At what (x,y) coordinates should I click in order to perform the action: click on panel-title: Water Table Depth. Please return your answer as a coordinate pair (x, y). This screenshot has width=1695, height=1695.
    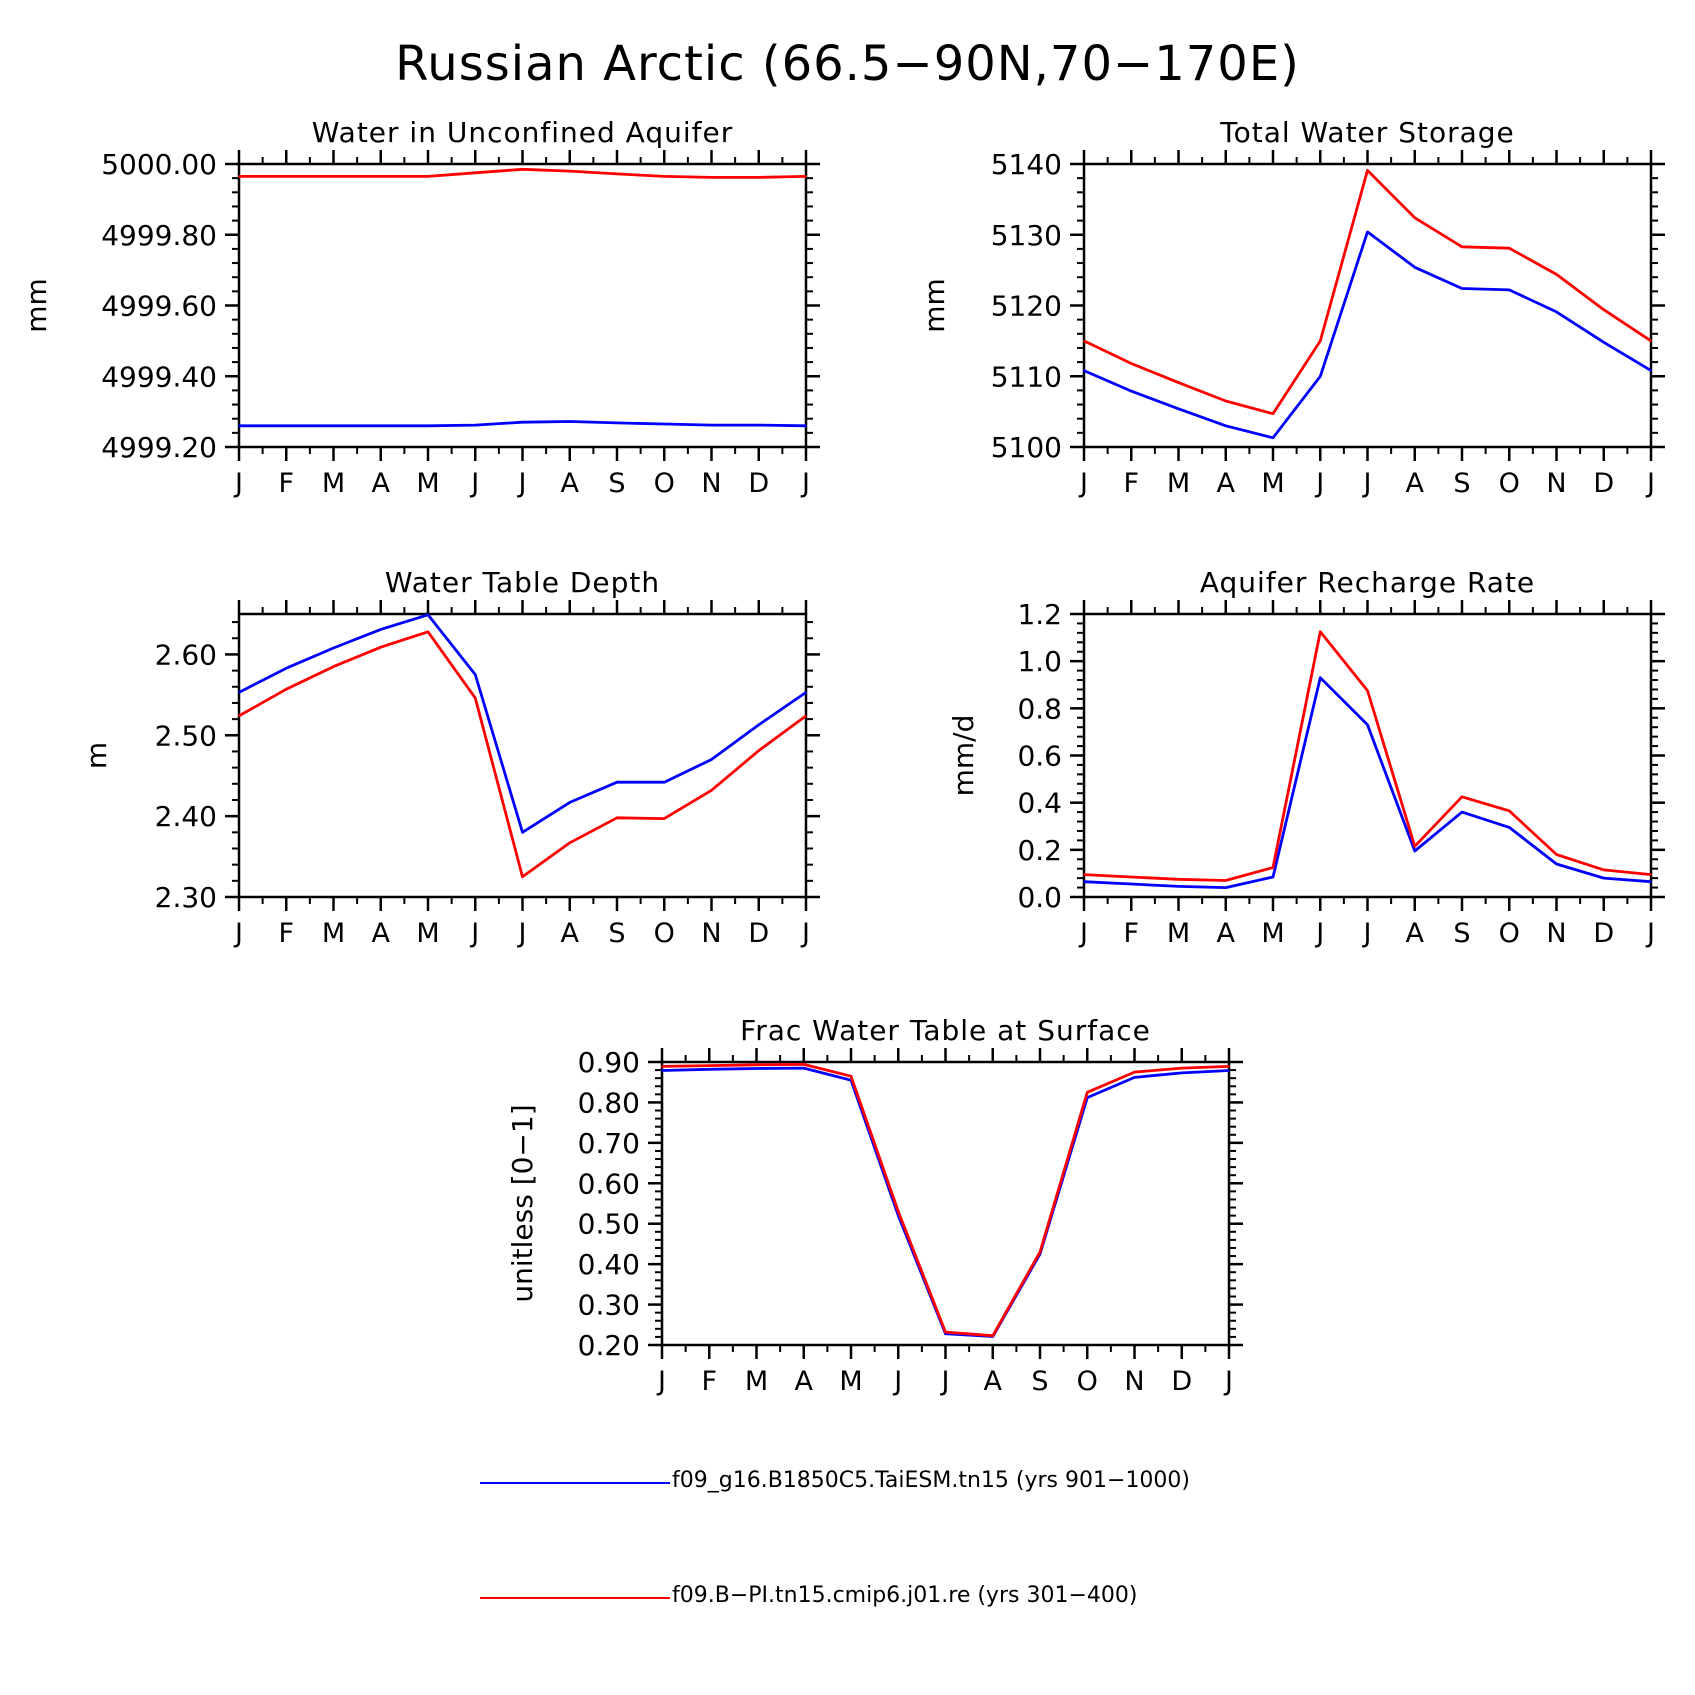
    Looking at the image, I should click on (522, 582).